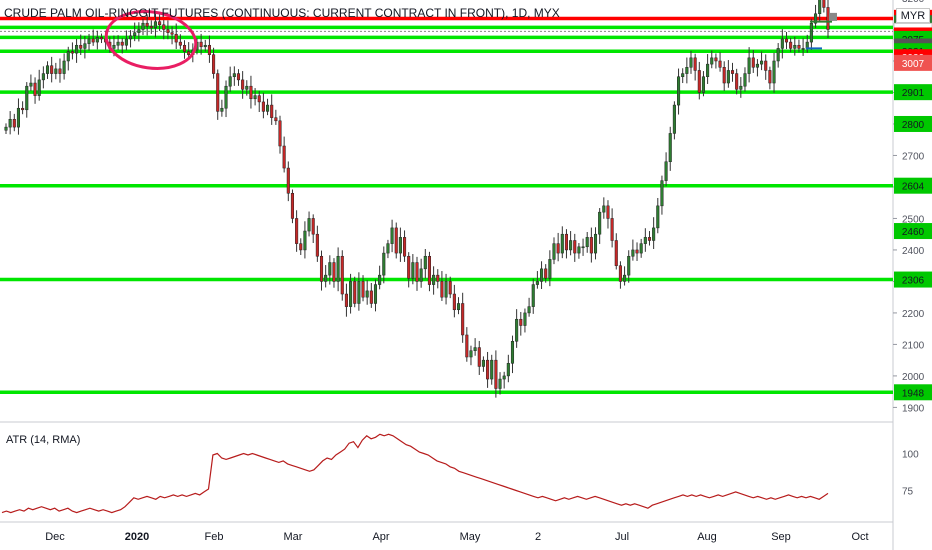 The height and width of the screenshot is (550, 932). What do you see at coordinates (833, 16) in the screenshot?
I see `target-box` at bounding box center [833, 16].